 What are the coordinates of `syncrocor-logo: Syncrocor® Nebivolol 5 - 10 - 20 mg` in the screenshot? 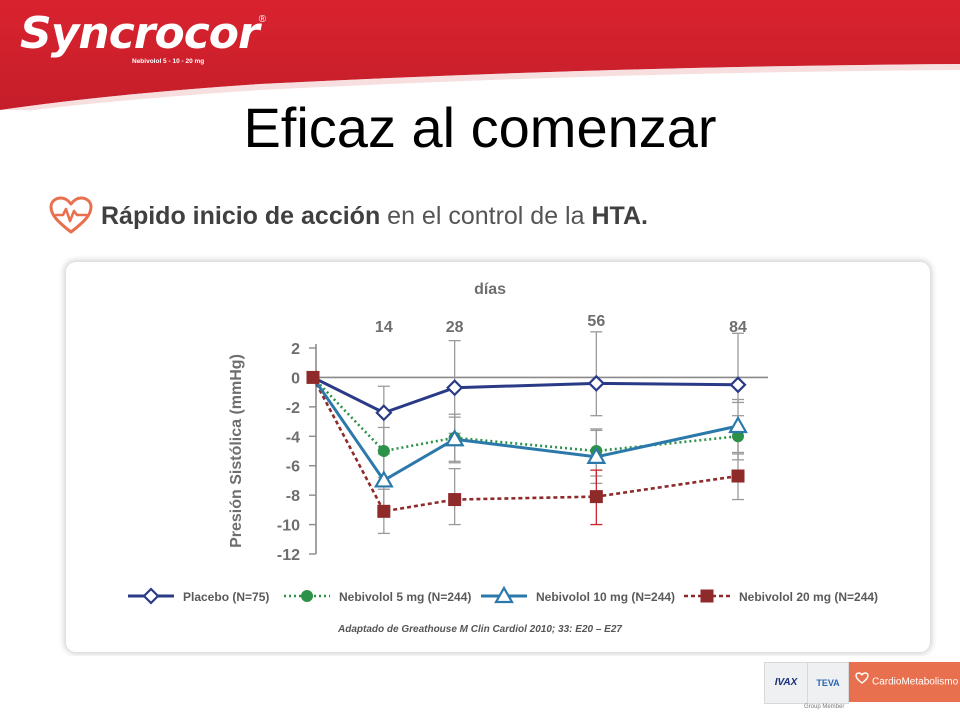 It's located at (143, 36).